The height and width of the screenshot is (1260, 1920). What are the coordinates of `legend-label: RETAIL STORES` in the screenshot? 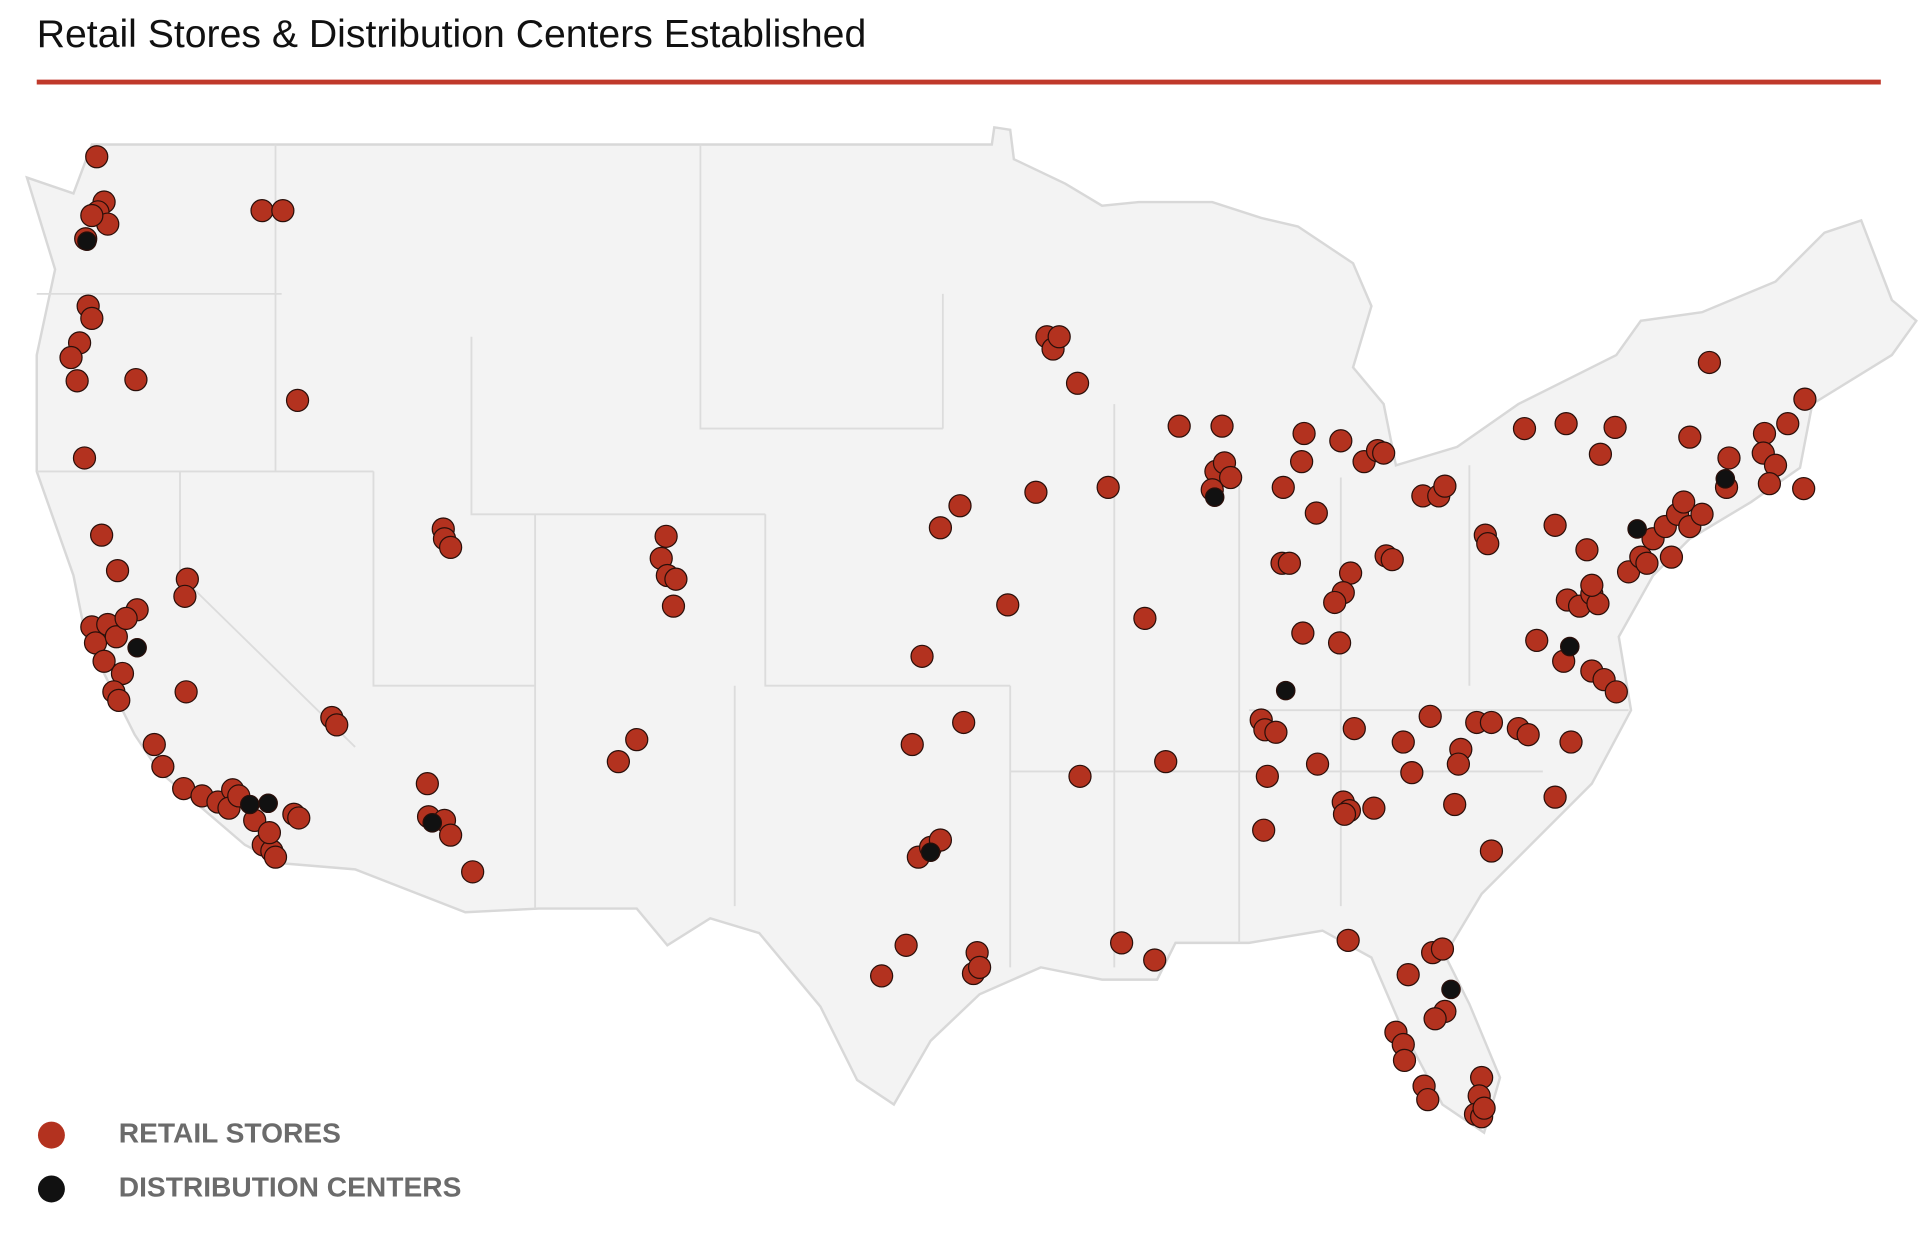 It's located at (230, 1133).